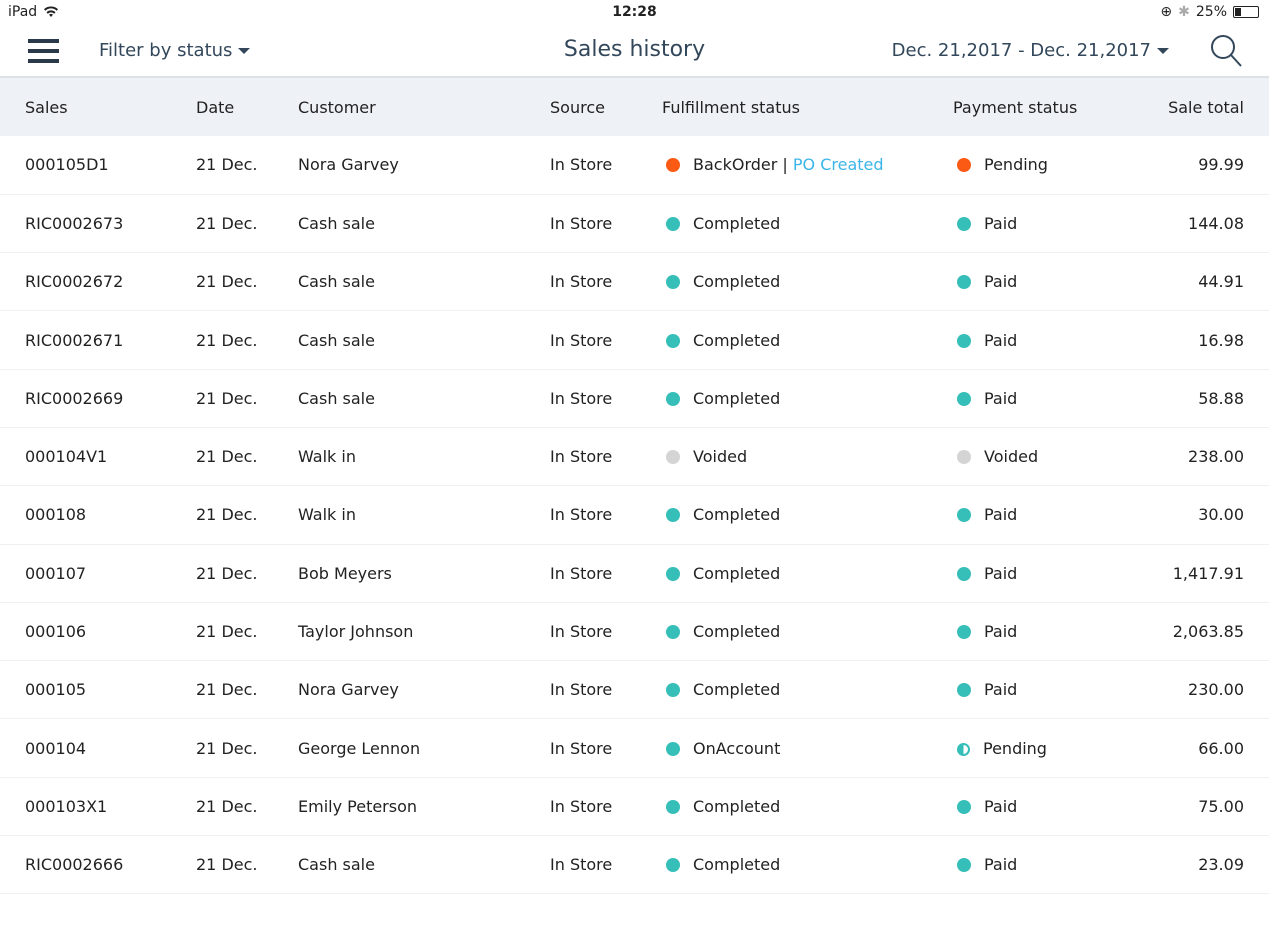 Image resolution: width=1269 pixels, height=952 pixels. What do you see at coordinates (67, 165) in the screenshot?
I see `sale-id: 000105D1` at bounding box center [67, 165].